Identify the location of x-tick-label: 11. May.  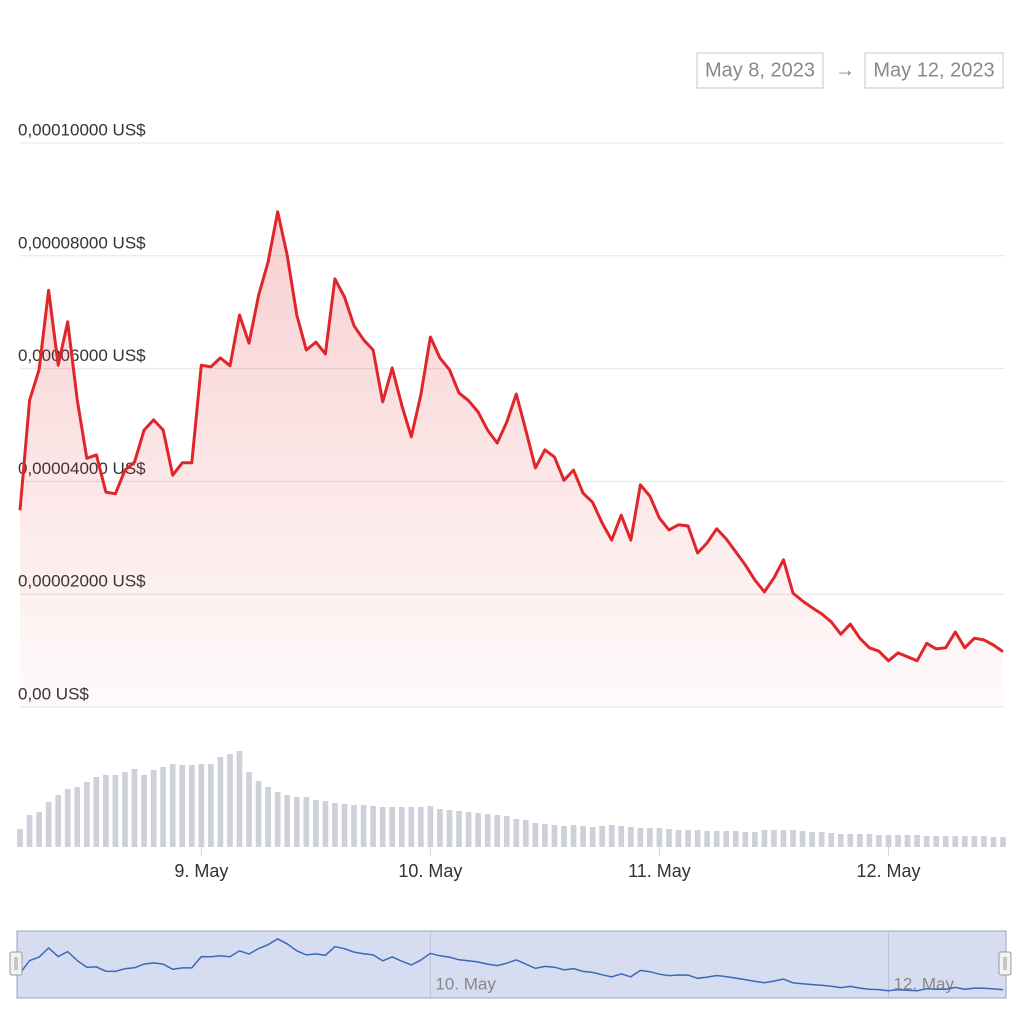
(659, 871).